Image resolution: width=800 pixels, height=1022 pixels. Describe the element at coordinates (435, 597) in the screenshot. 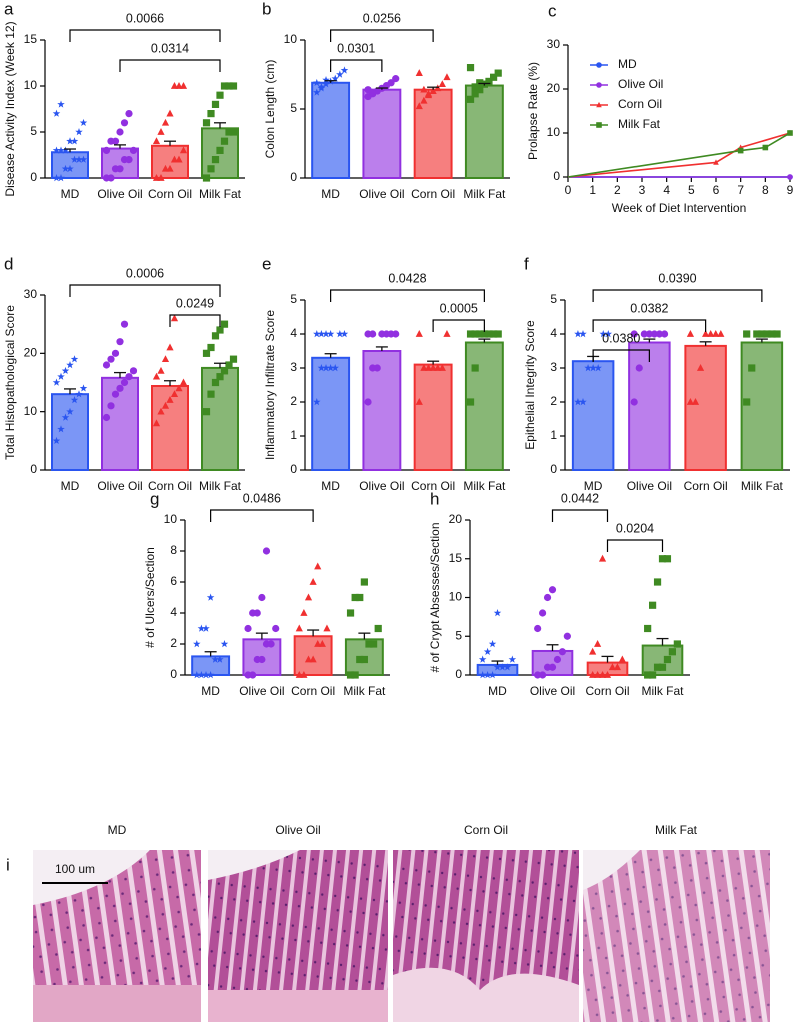

I see `y-axis-label: # of Crypt Absesses/Section` at that location.